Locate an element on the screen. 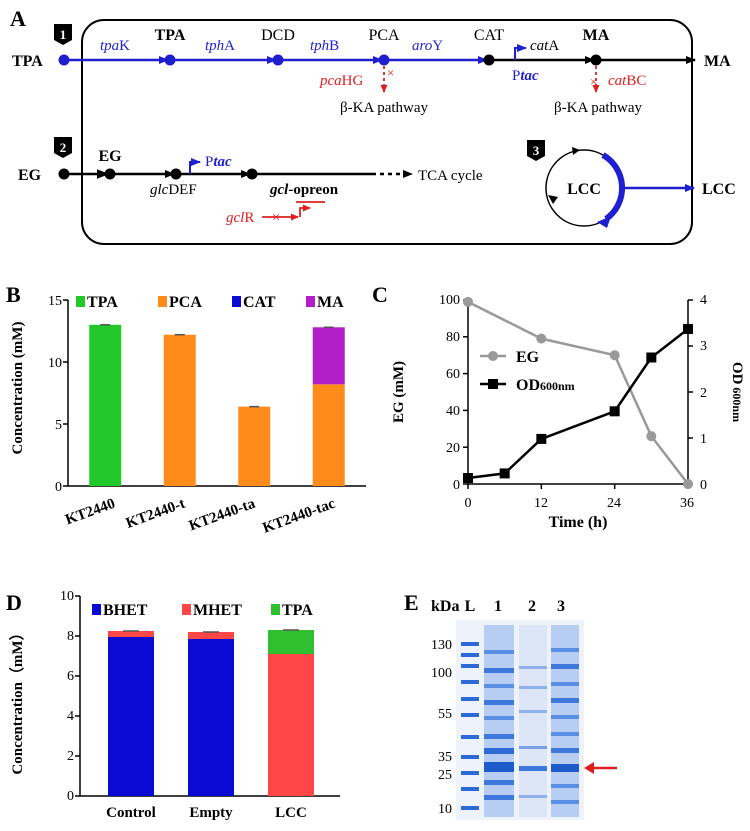 The image size is (750, 831). svg-text: 1 is located at coordinates (63, 34).